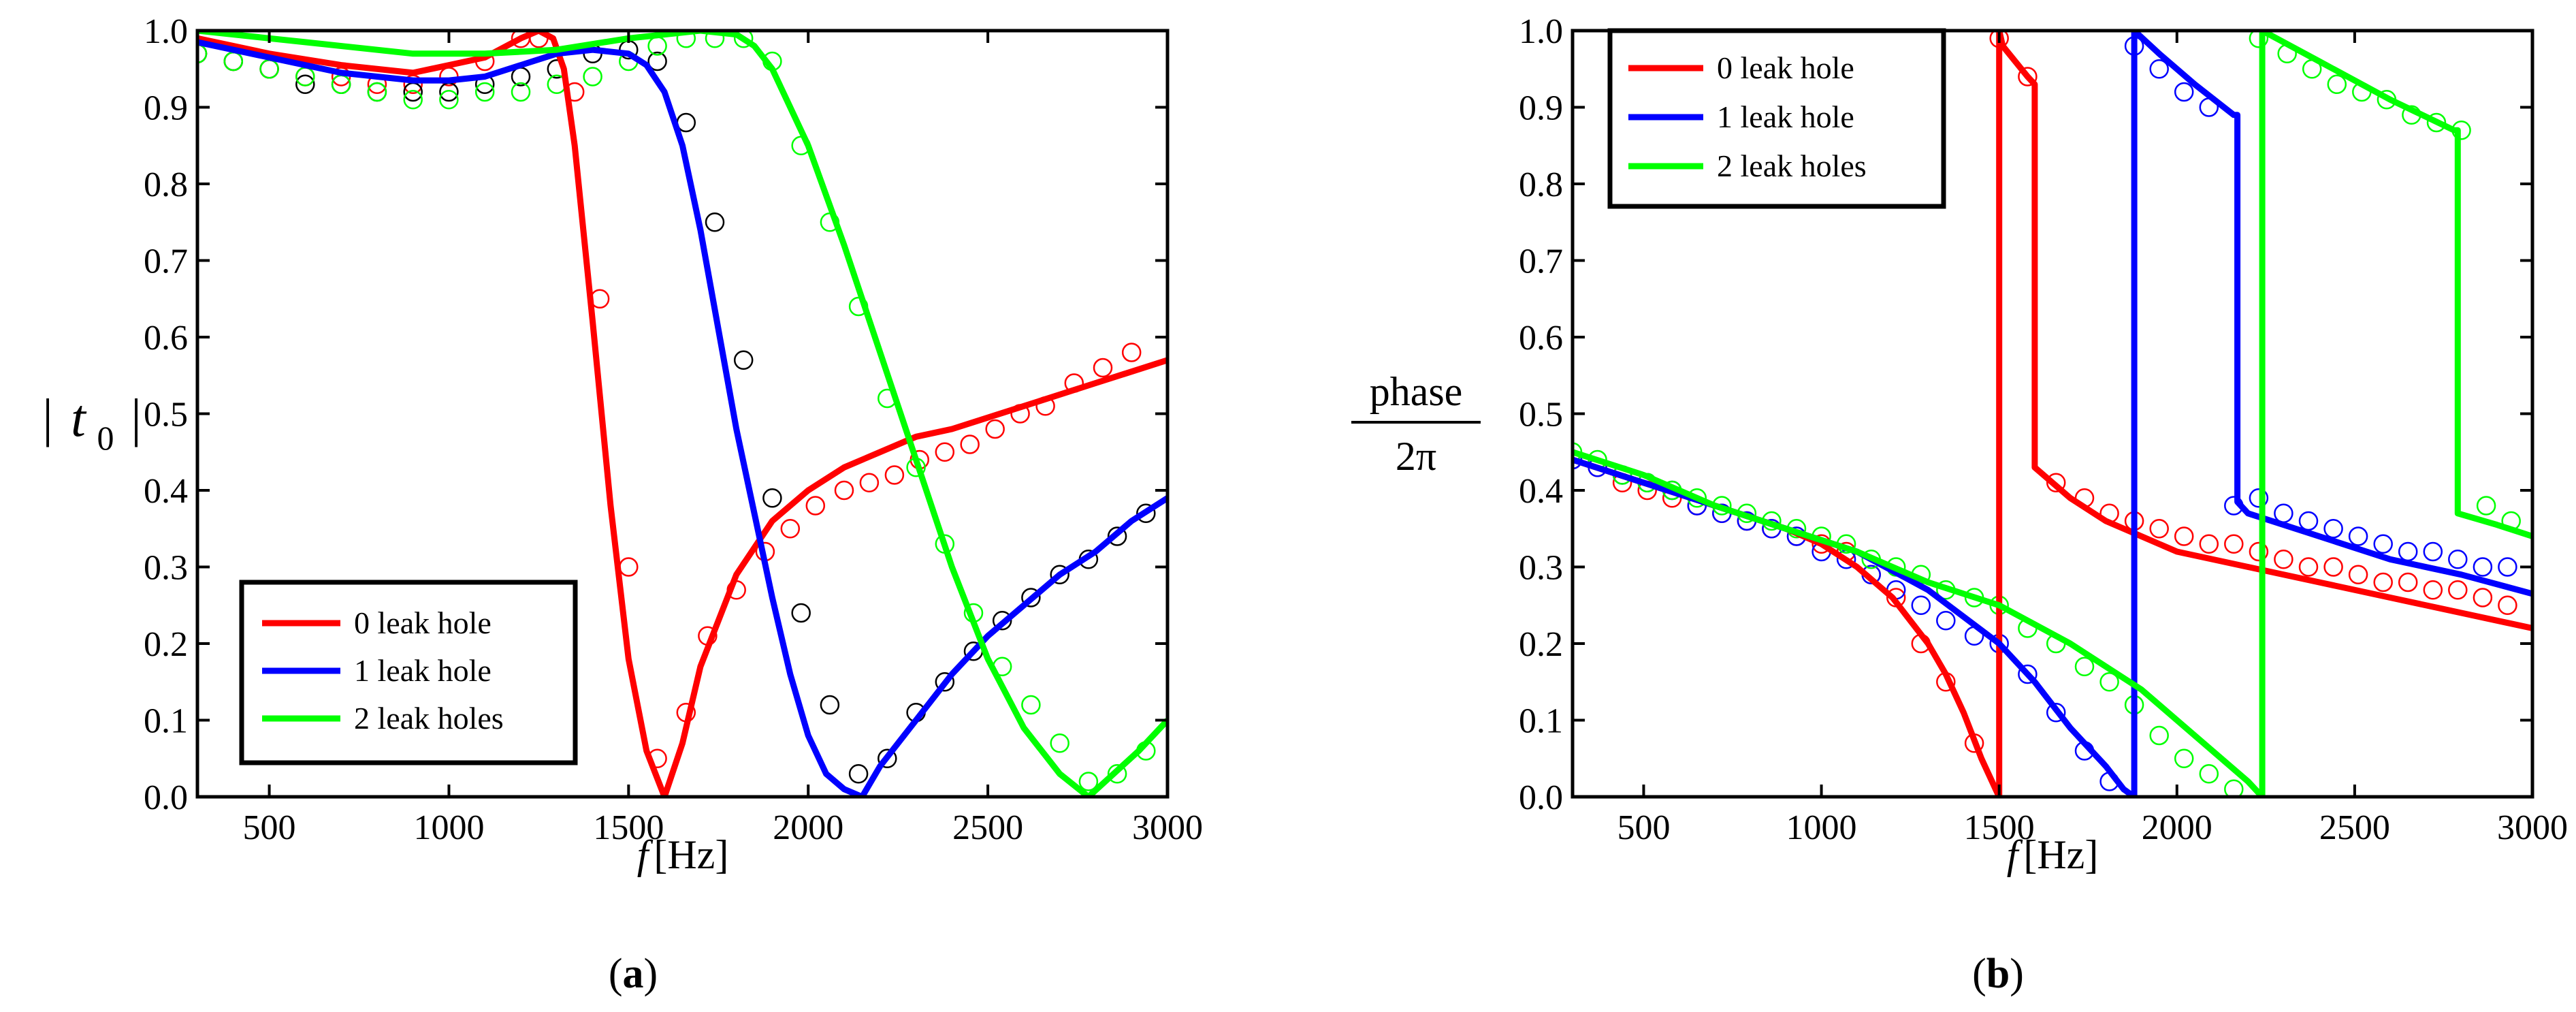  What do you see at coordinates (423, 670) in the screenshot?
I see `panel-a-legend-label-1: 1 leak hole` at bounding box center [423, 670].